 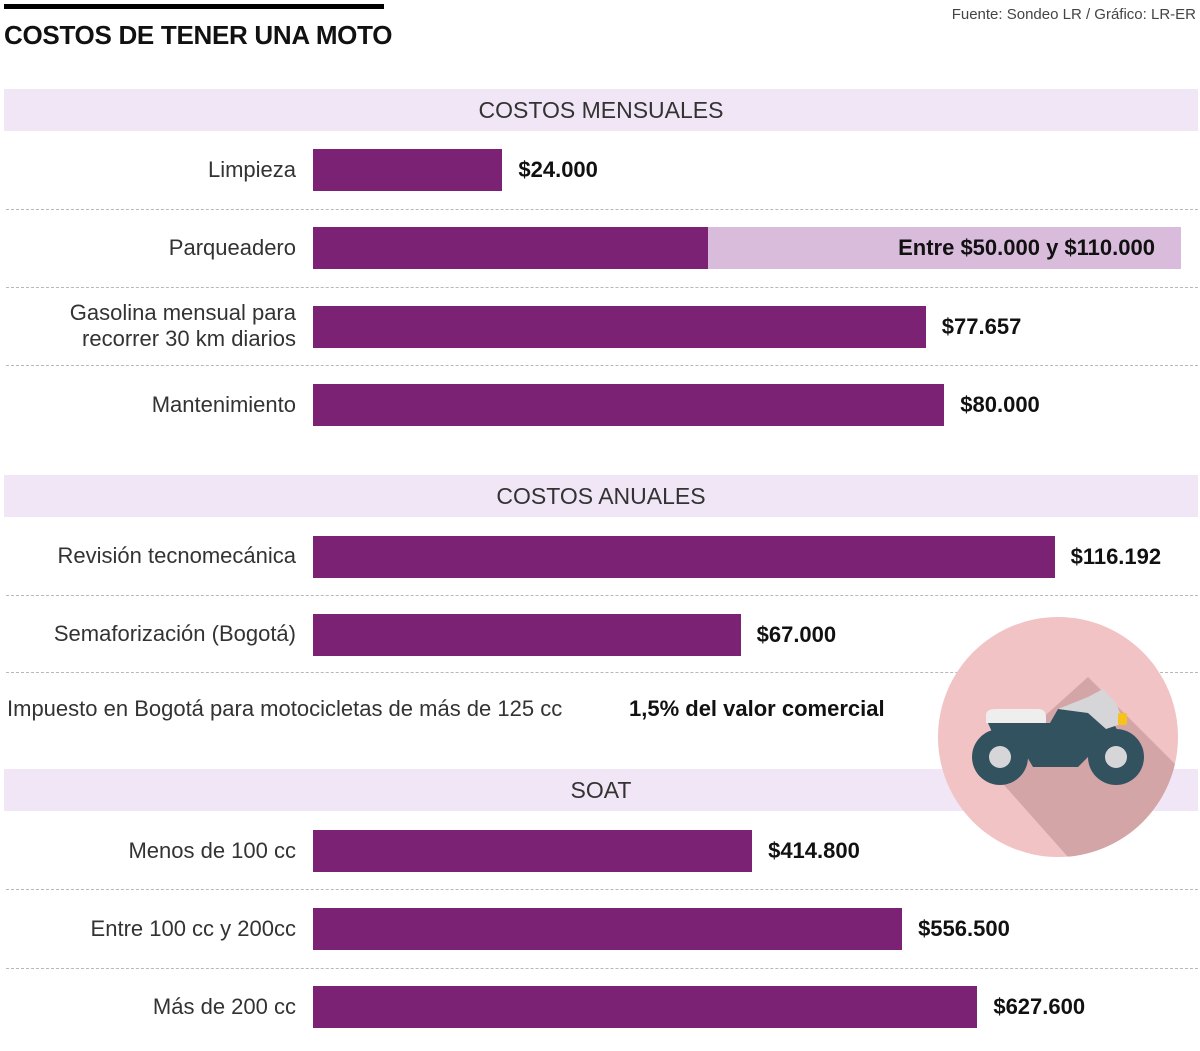 What do you see at coordinates (1116, 757) in the screenshot?
I see `front-wheel-hub` at bounding box center [1116, 757].